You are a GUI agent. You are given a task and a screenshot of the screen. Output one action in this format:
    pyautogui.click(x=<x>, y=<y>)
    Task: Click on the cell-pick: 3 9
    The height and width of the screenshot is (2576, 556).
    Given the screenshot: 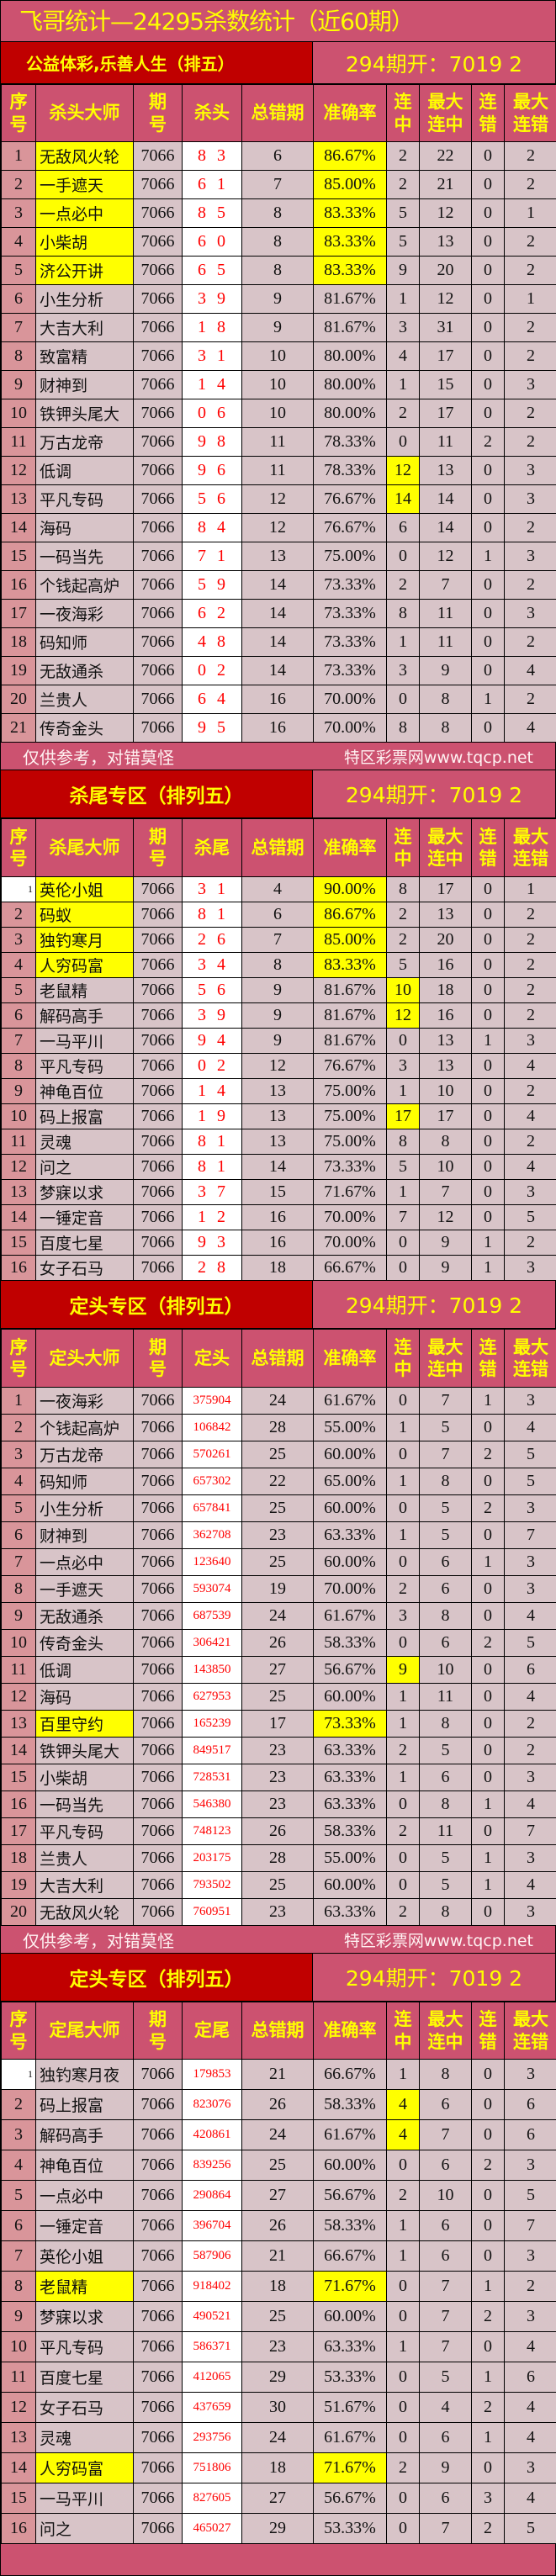 What is the action you would take?
    pyautogui.click(x=212, y=299)
    